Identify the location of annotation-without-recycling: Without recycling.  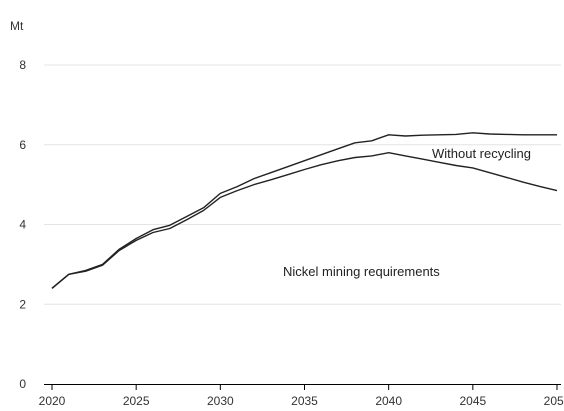
(481, 153).